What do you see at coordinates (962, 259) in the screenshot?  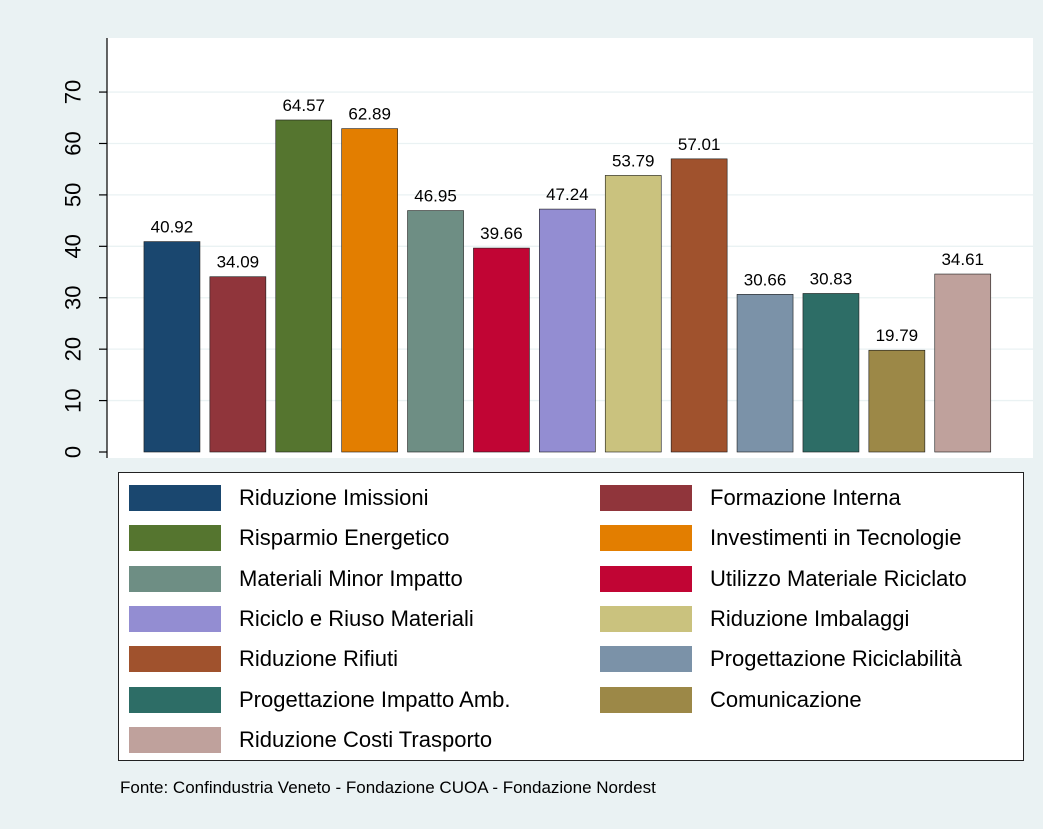 I see `bar-value-label: 34.61` at bounding box center [962, 259].